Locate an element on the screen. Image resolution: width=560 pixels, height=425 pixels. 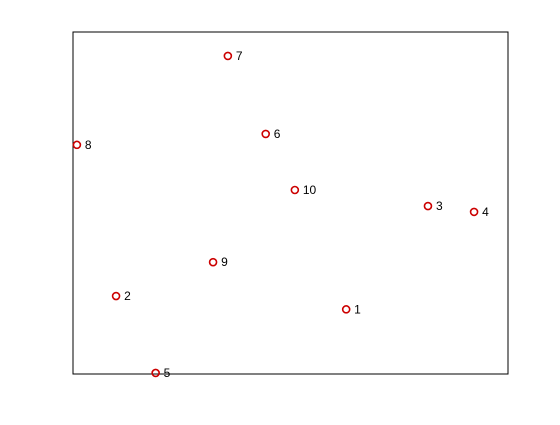
point-label: 7 is located at coordinates (239, 56).